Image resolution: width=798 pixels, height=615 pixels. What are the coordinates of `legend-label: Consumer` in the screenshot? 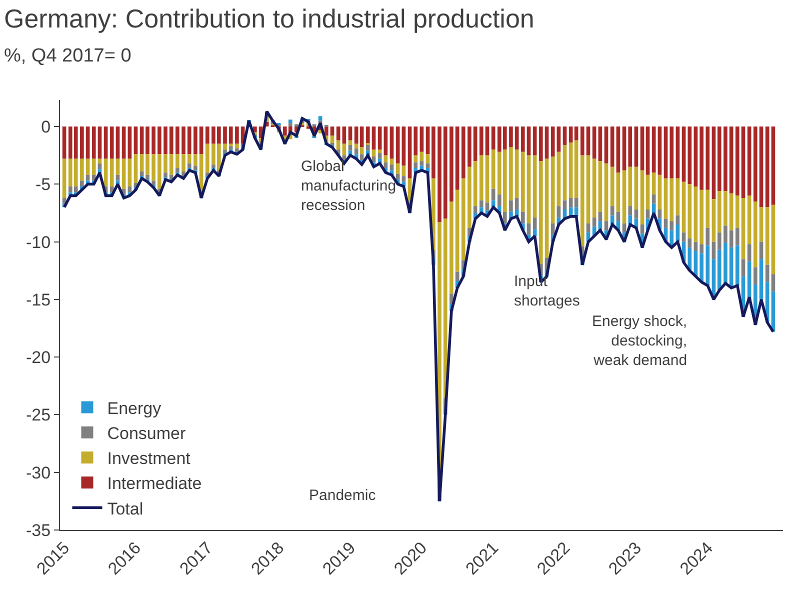 It's located at (146, 433).